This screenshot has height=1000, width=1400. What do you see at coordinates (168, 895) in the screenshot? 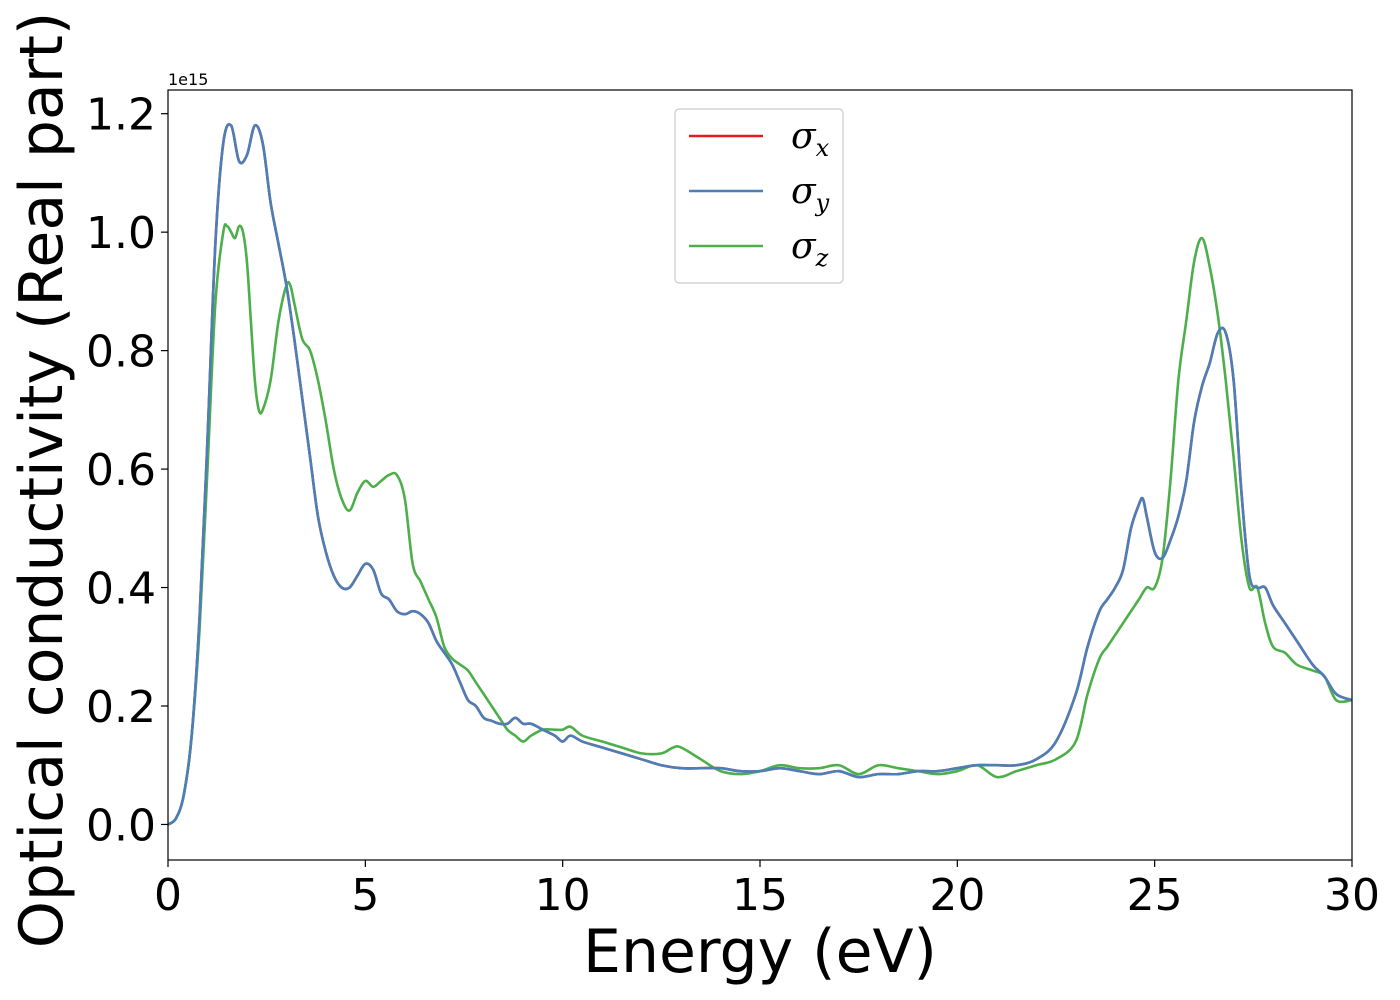
I see `x-tick-label: 0` at bounding box center [168, 895].